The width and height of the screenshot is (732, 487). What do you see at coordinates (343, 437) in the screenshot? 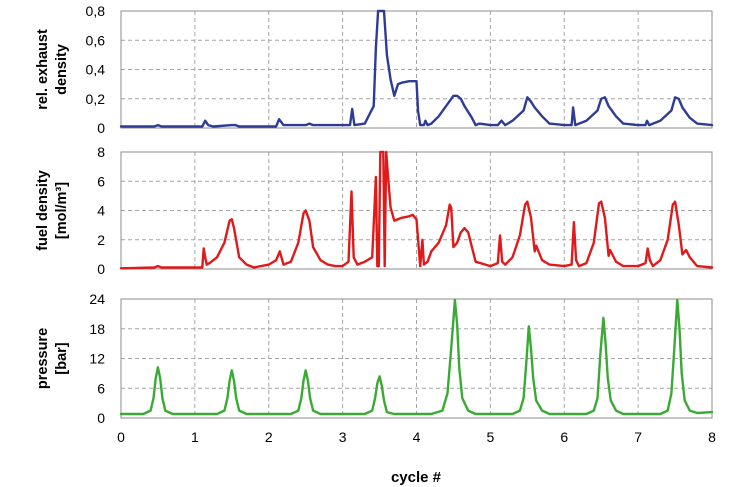
I see `x-tick-label: 3` at bounding box center [343, 437].